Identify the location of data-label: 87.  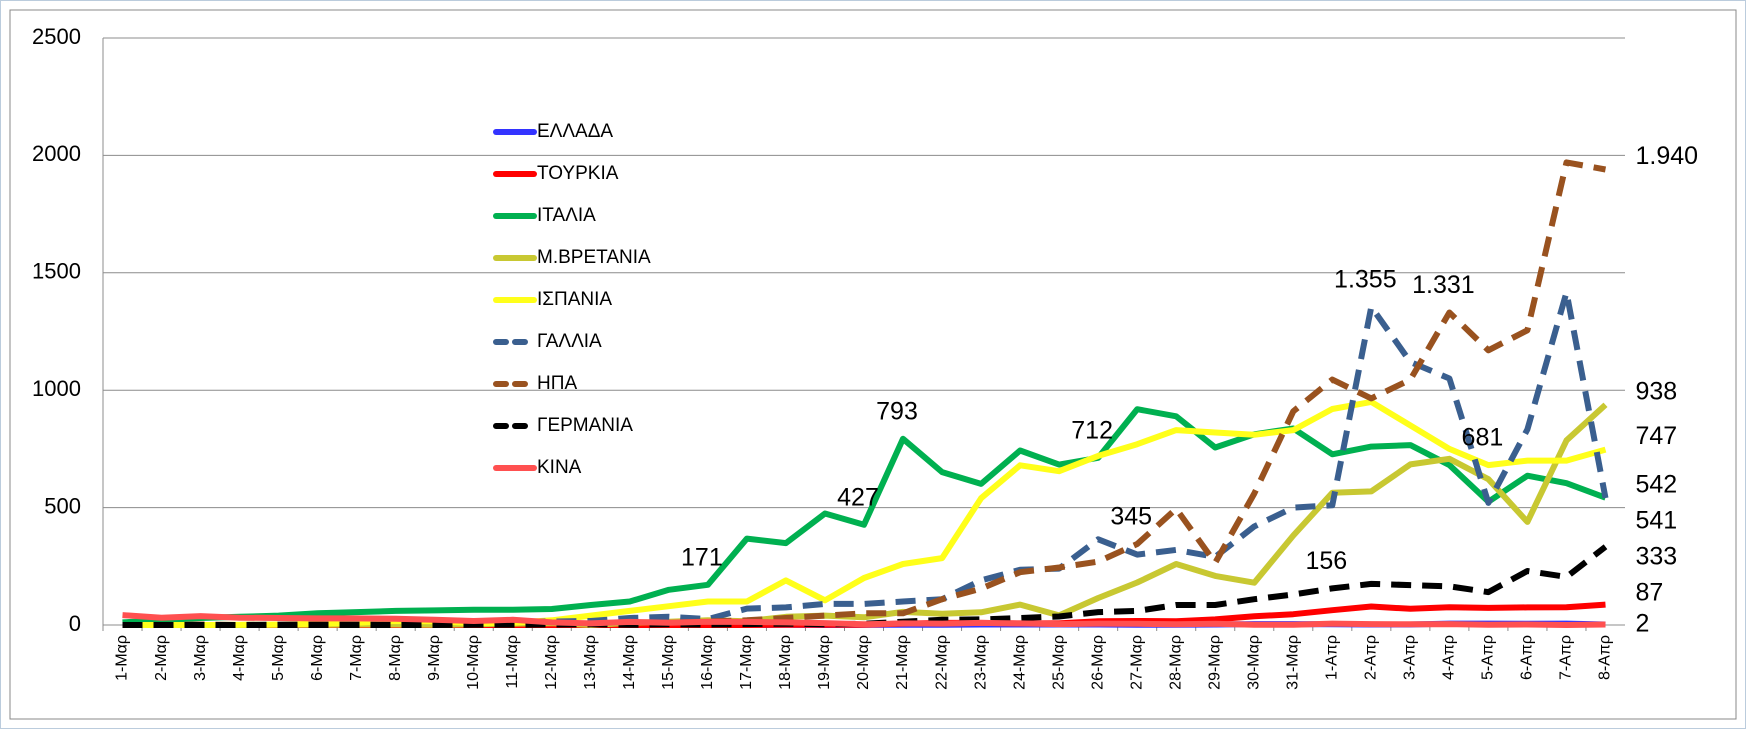
(1649, 592).